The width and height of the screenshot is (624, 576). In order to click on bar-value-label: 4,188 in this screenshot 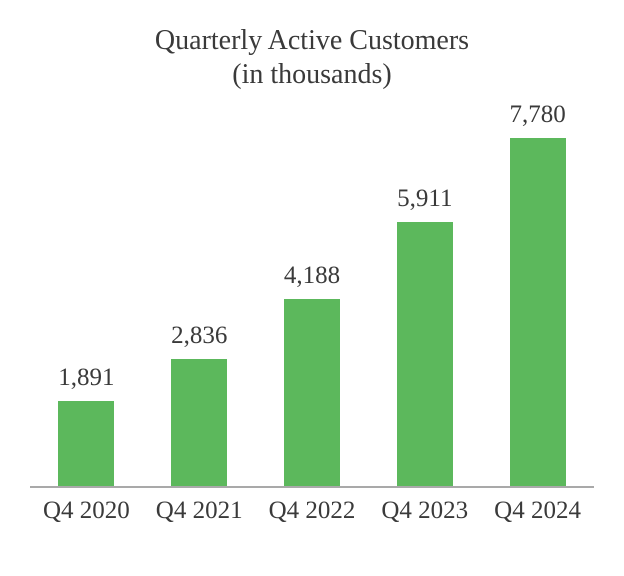, I will do `click(312, 276)`.